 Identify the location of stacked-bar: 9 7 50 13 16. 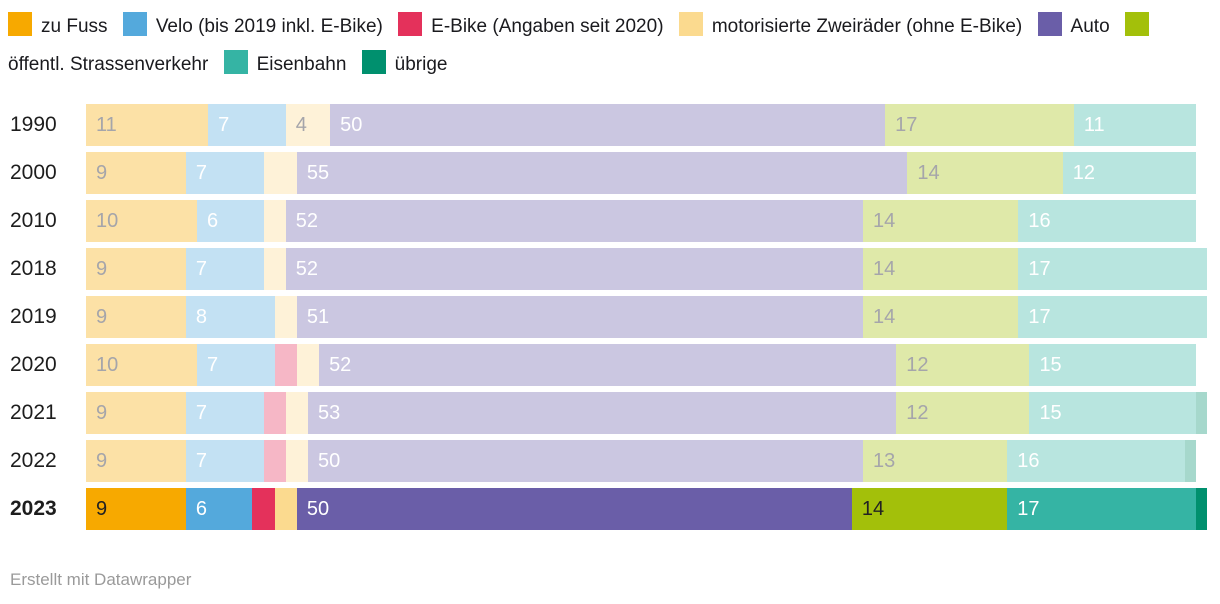
(641, 461).